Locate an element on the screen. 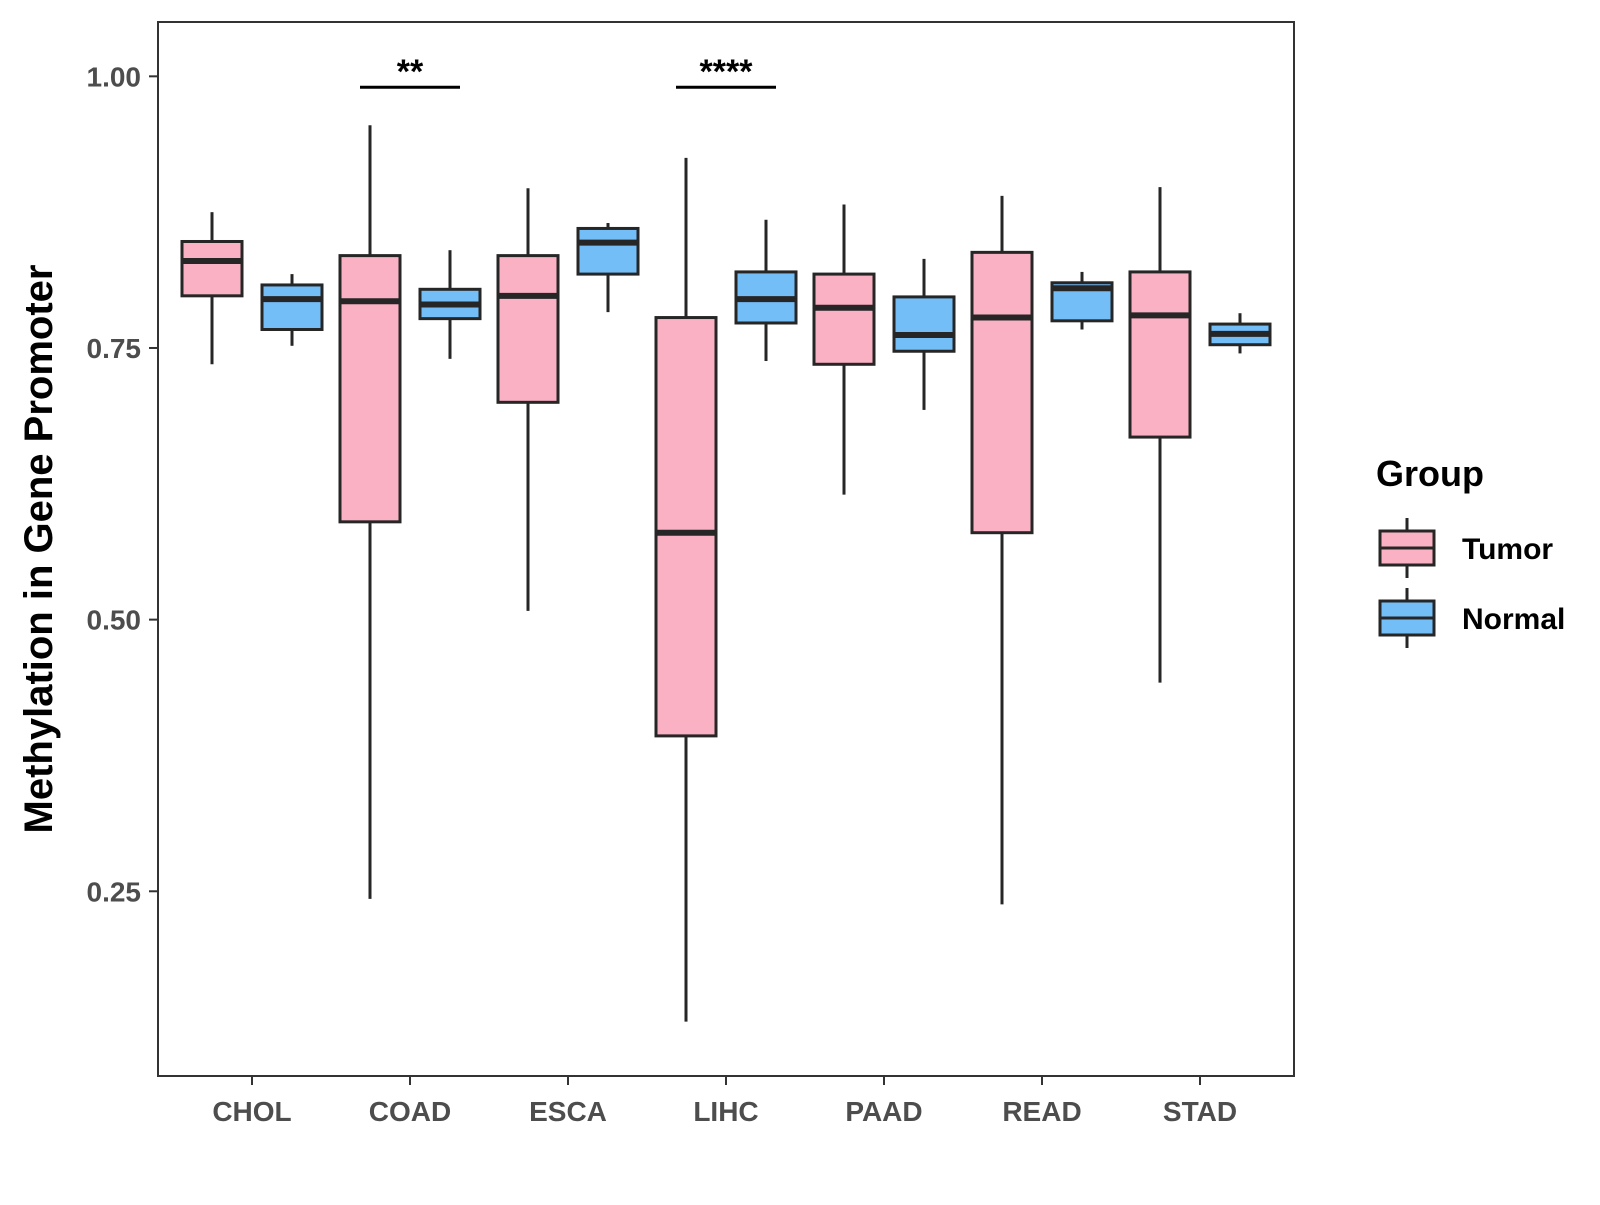 The height and width of the screenshot is (1205, 1600). box-tumor-stad is located at coordinates (1160, 435).